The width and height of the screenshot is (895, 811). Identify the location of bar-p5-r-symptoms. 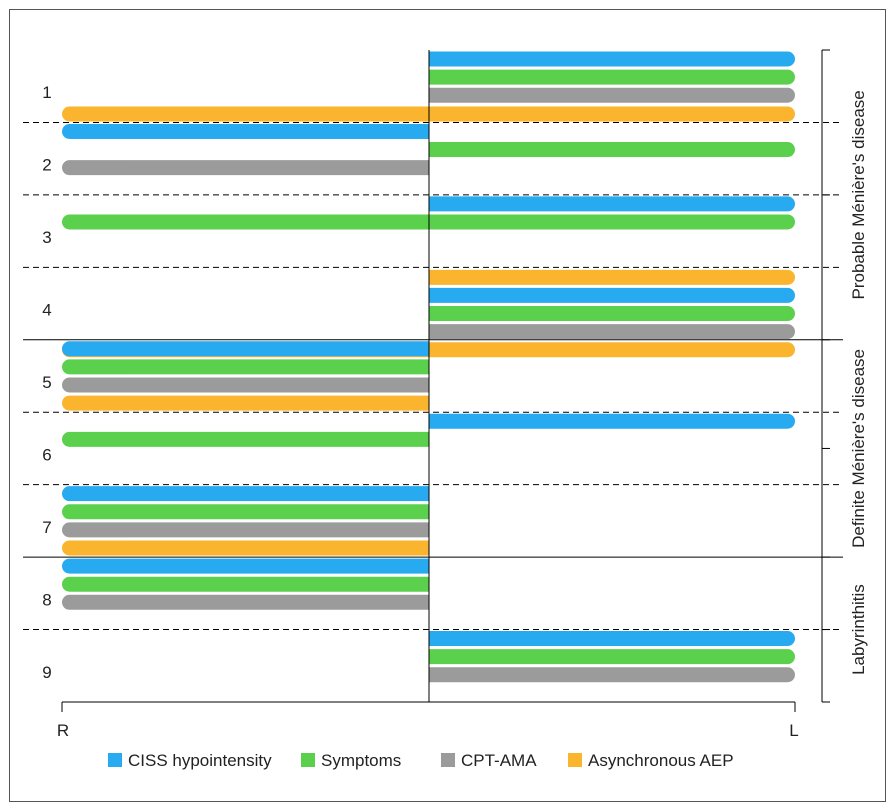
(246, 367).